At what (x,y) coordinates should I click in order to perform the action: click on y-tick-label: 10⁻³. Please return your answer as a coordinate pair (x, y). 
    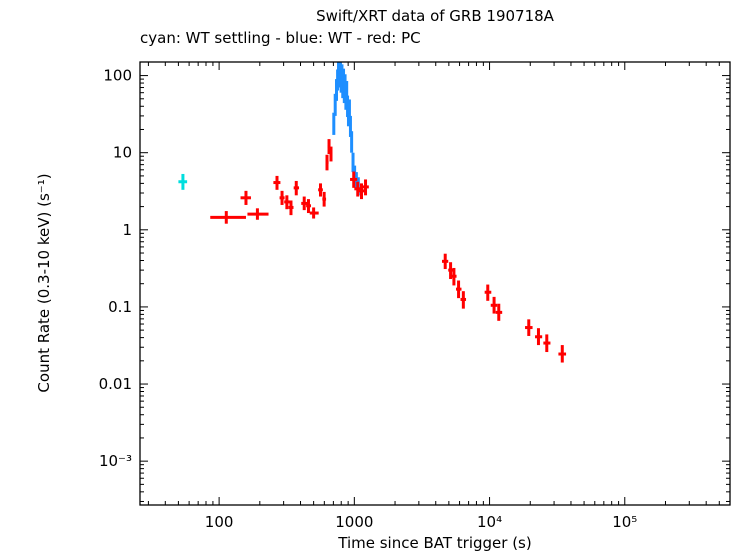
    Looking at the image, I should click on (115, 461).